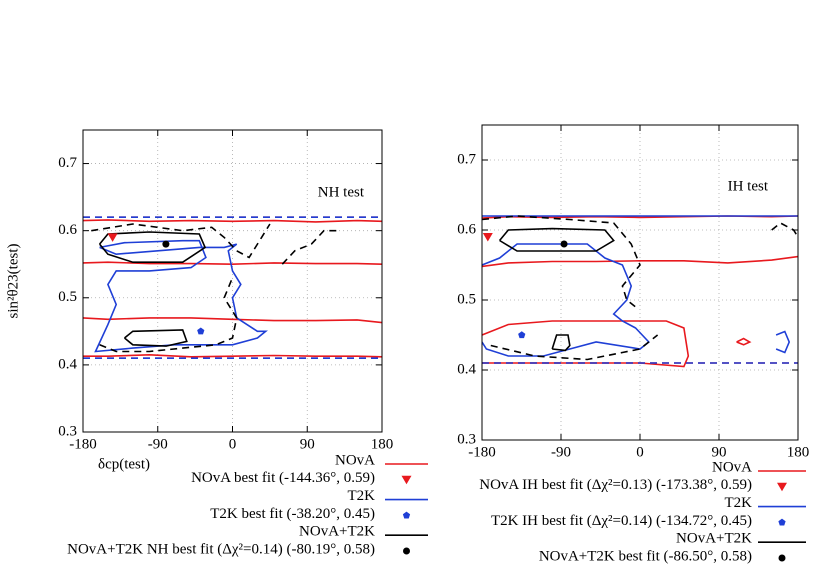 The height and width of the screenshot is (581, 830). Describe the element at coordinates (292, 514) in the screenshot. I see `legend-label: T2K best fit (-38.20°, 0.45)` at that location.